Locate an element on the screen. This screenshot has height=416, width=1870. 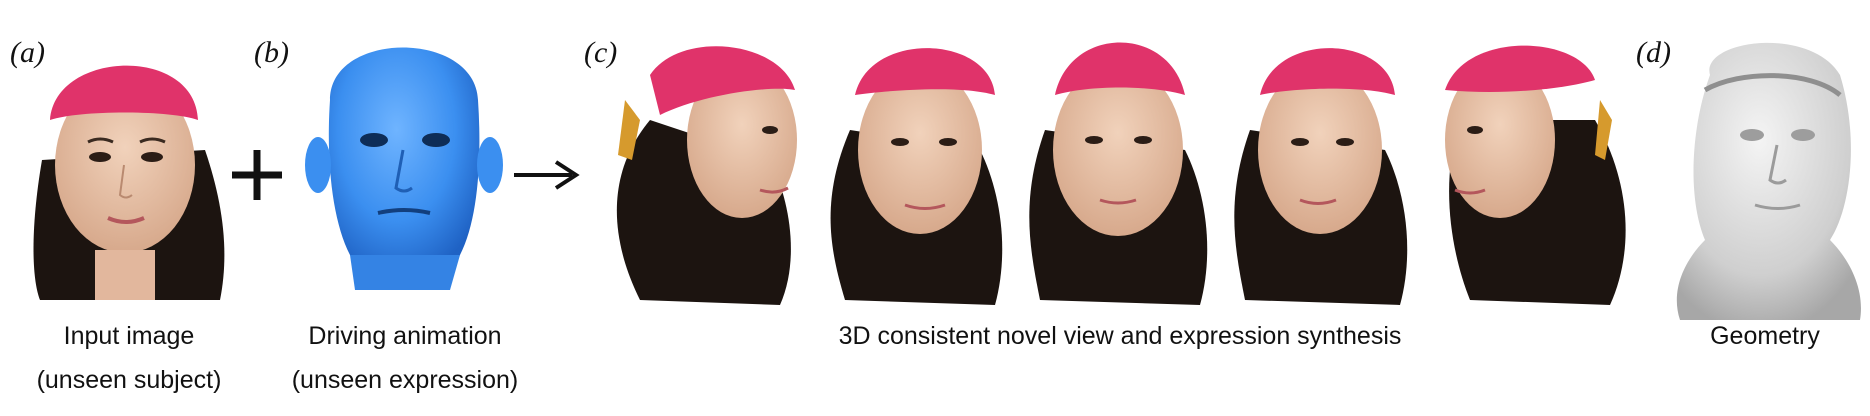
caption-geometry: Geometry is located at coordinates (1765, 336).